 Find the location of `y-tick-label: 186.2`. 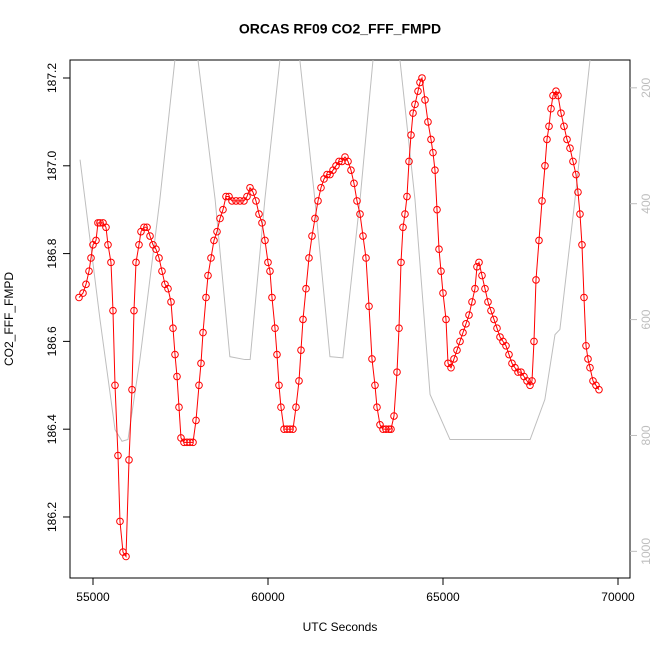

y-tick-label: 186.2 is located at coordinates (52, 517).